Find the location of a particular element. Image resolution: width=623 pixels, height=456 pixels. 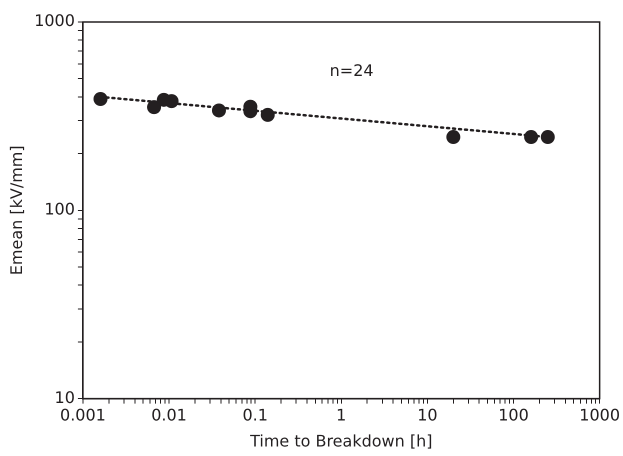

x-tick-label: 0.001 is located at coordinates (83, 414).